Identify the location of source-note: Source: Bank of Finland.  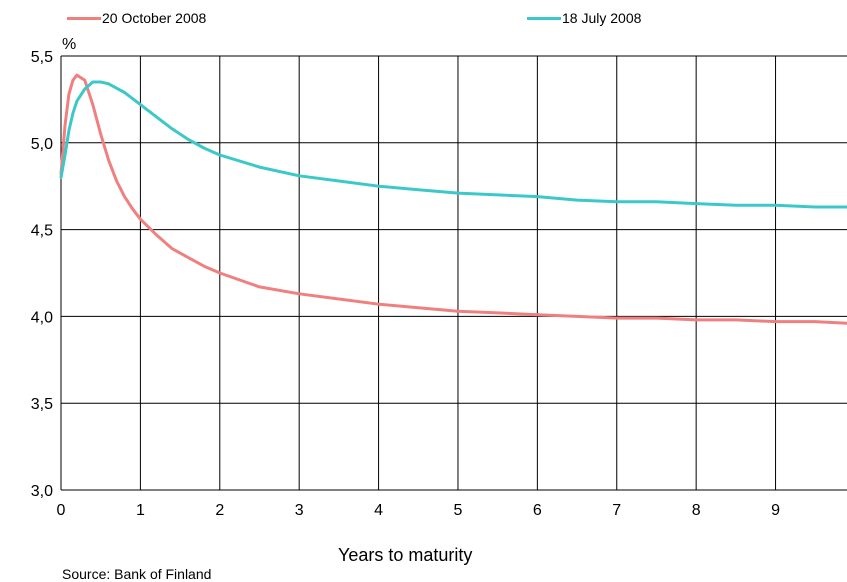
(137, 574).